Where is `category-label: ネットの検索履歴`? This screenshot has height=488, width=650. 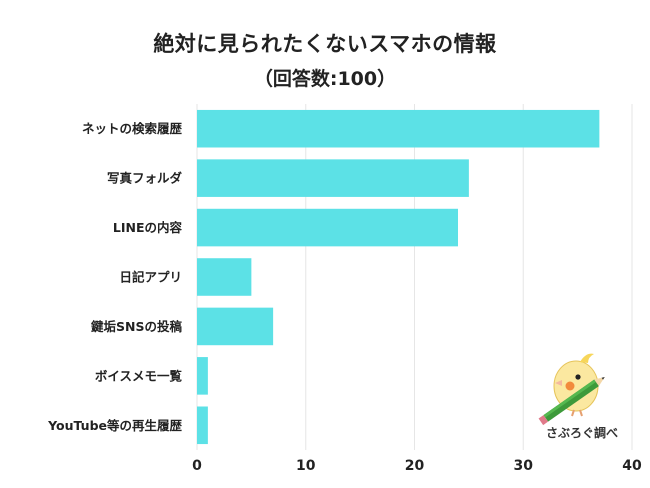
category-label: ネットの検索履歴 is located at coordinates (132, 128).